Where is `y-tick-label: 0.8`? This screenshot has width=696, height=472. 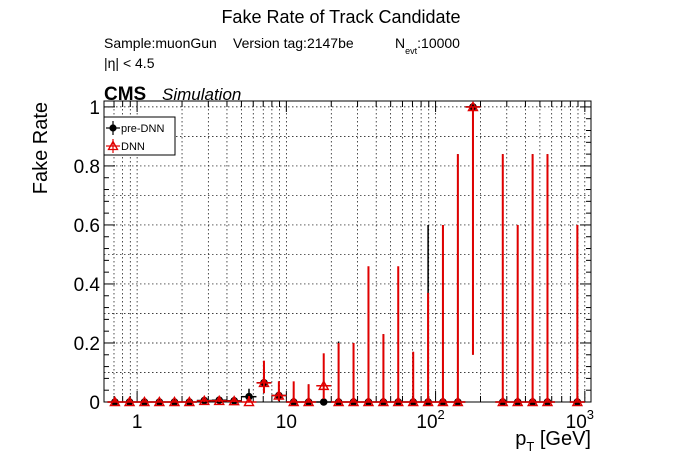
y-tick-label: 0.8 is located at coordinates (87, 167).